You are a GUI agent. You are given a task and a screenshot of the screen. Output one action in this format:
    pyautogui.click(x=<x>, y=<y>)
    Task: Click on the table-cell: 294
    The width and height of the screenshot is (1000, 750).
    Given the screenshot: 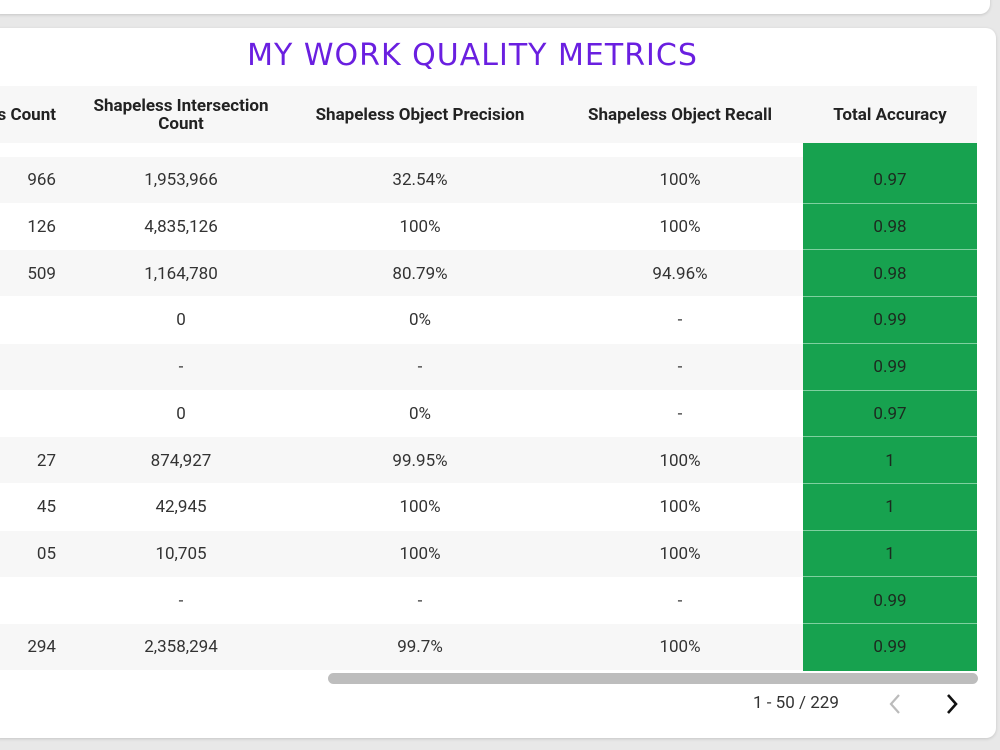 What is the action you would take?
    pyautogui.click(x=41, y=647)
    